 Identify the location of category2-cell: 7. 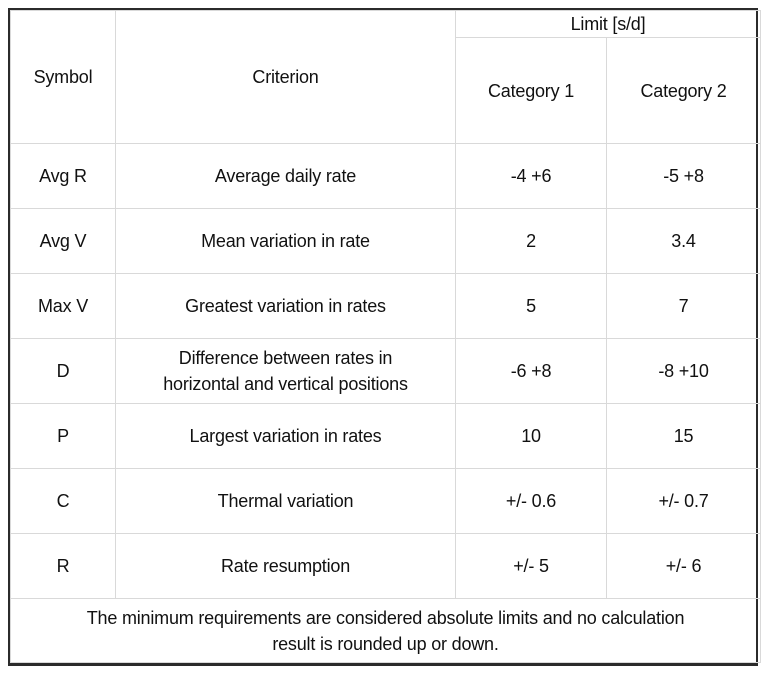
(683, 306).